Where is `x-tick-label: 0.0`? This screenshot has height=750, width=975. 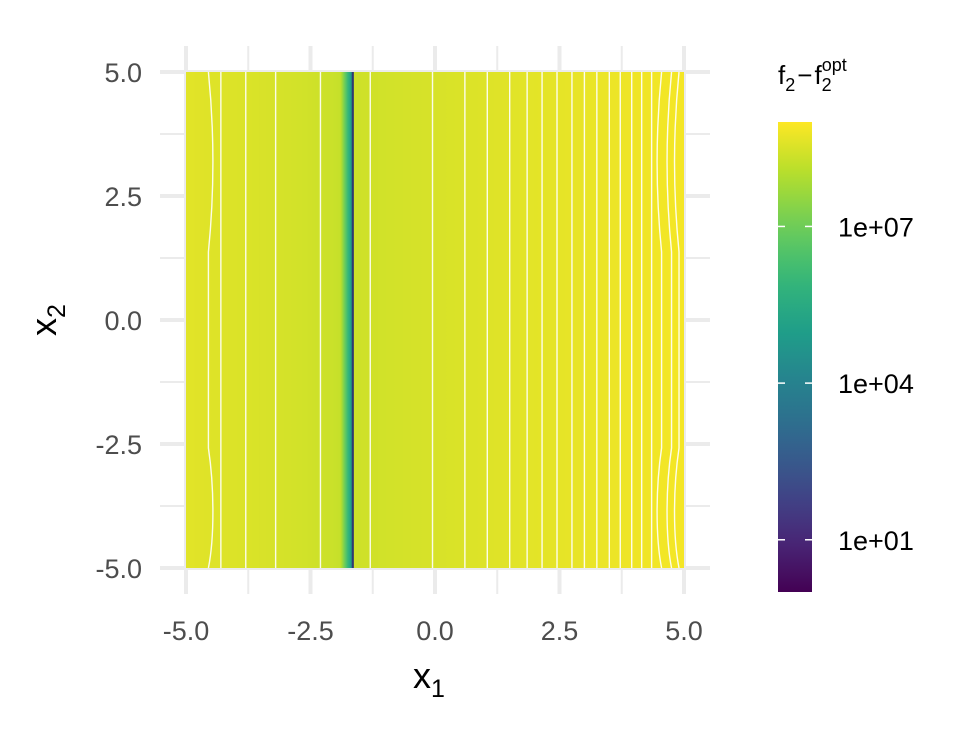 x-tick-label: 0.0 is located at coordinates (435, 631).